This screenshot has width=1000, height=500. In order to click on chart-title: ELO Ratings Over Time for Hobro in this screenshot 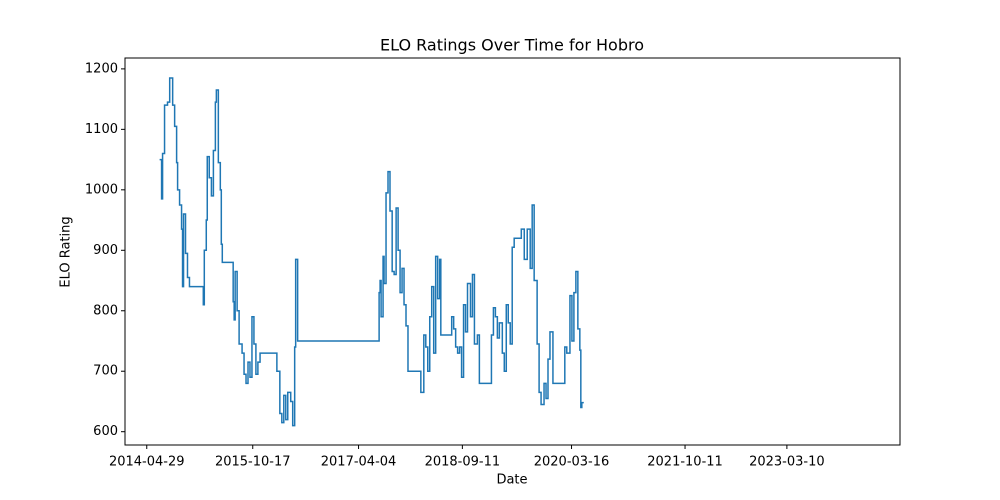, I will do `click(512, 45)`.